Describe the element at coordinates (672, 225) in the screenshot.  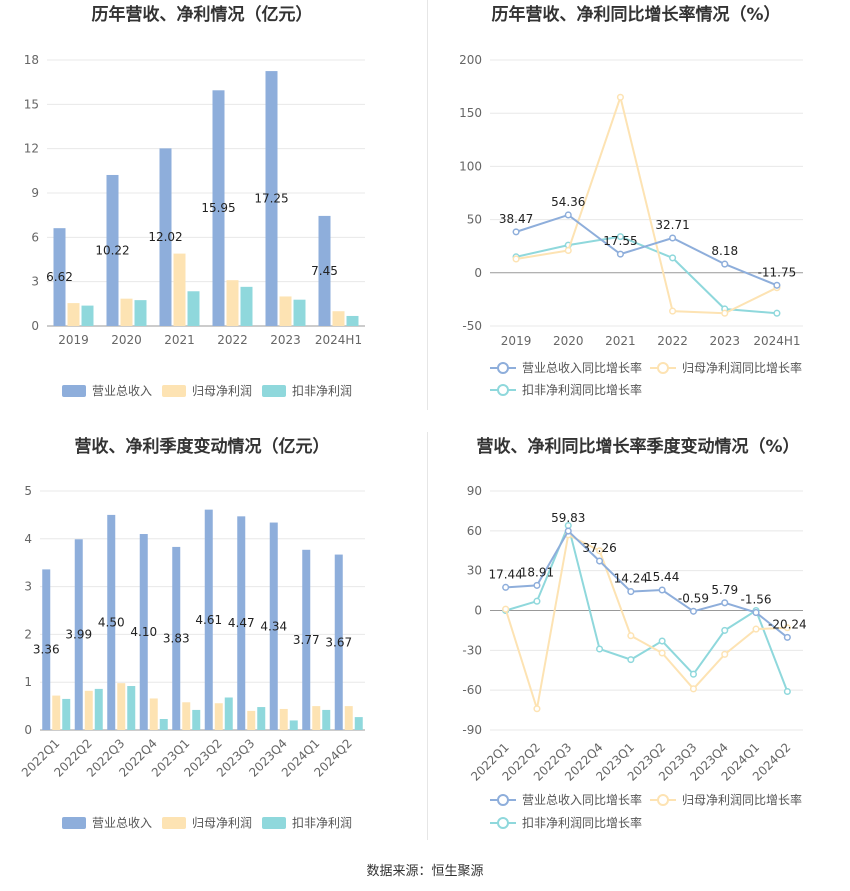
I see `data-label: 32.71` at that location.